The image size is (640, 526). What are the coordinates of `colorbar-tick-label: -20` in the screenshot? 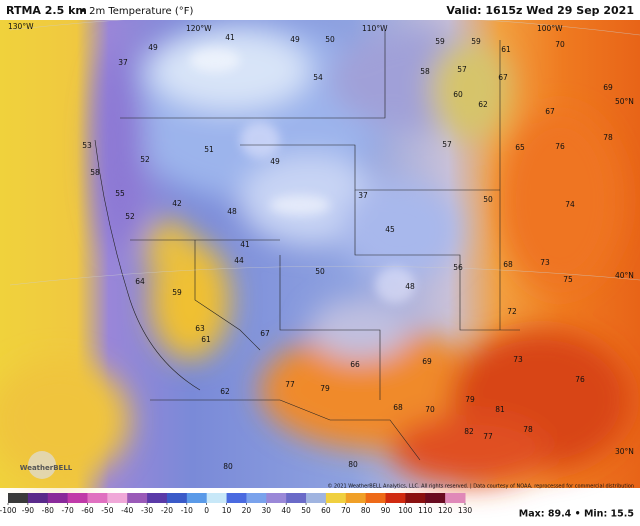 It's located at (167, 510).